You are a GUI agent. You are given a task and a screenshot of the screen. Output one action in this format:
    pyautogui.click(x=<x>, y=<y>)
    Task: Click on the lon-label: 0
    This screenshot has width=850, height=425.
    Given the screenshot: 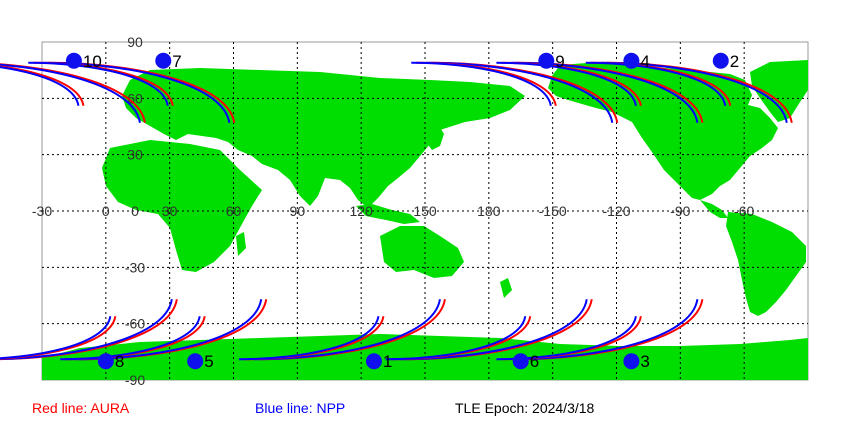 What is the action you would take?
    pyautogui.click(x=106, y=211)
    